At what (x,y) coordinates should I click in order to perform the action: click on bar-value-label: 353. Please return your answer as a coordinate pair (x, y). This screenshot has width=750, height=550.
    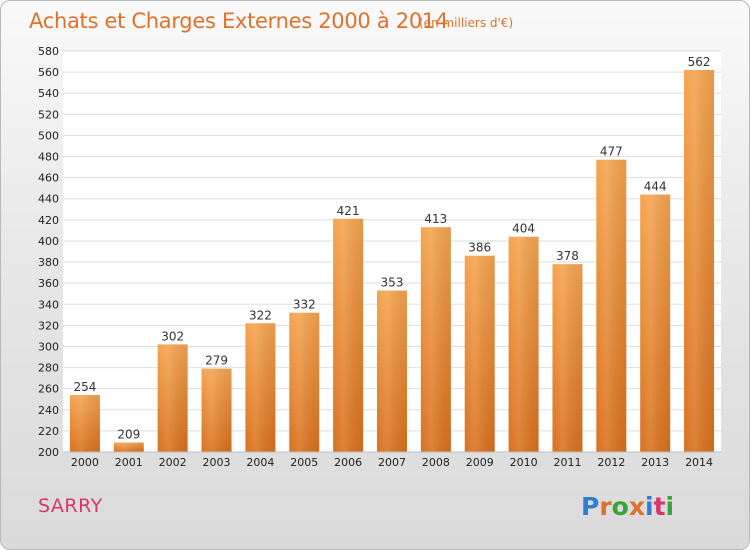
    Looking at the image, I should click on (392, 283).